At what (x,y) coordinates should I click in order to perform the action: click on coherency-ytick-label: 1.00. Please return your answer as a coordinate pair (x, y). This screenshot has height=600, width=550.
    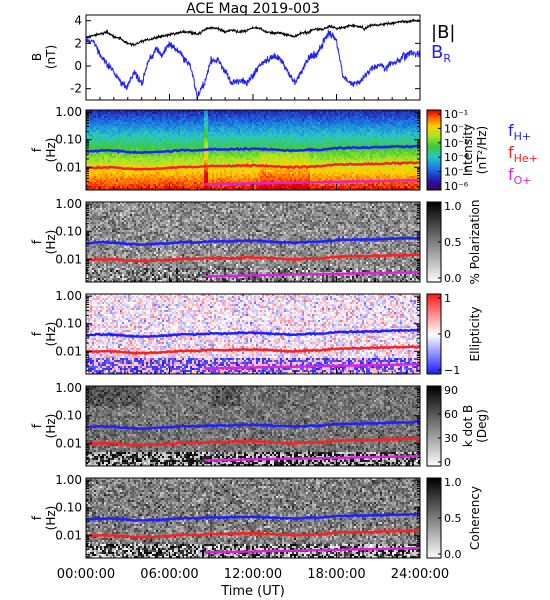
    Looking at the image, I should click on (68, 480).